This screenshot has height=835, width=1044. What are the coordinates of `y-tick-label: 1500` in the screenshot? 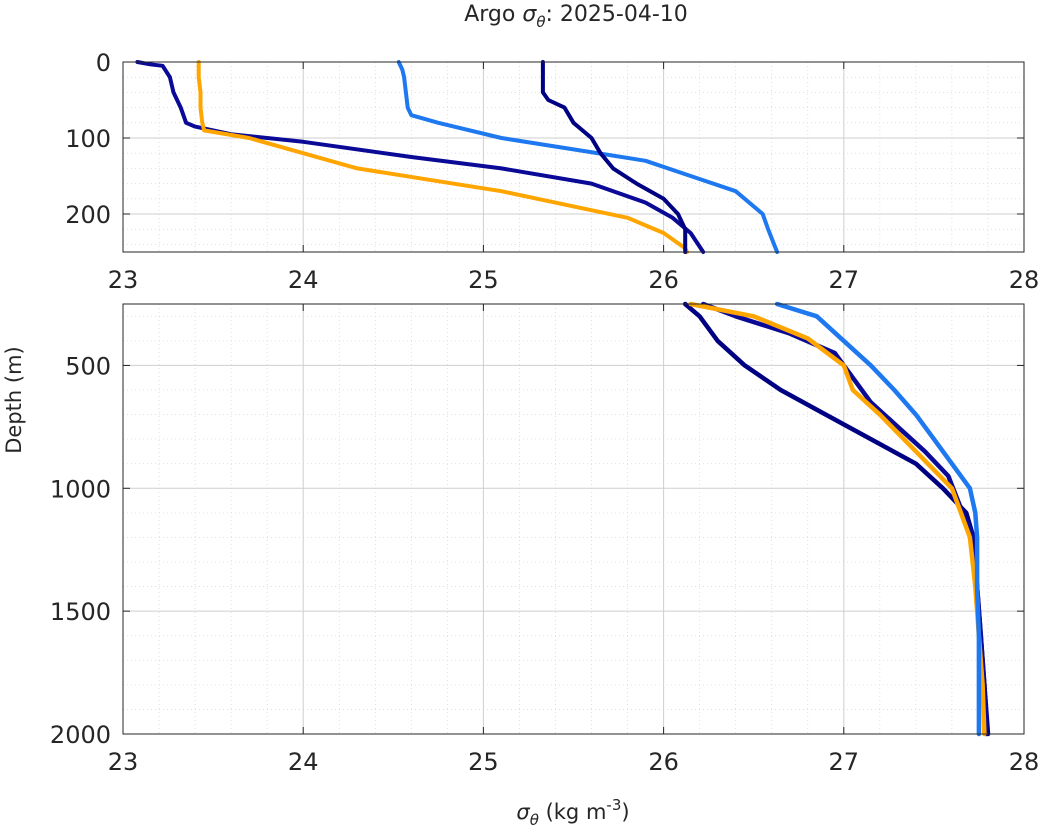 It's located at (80, 612).